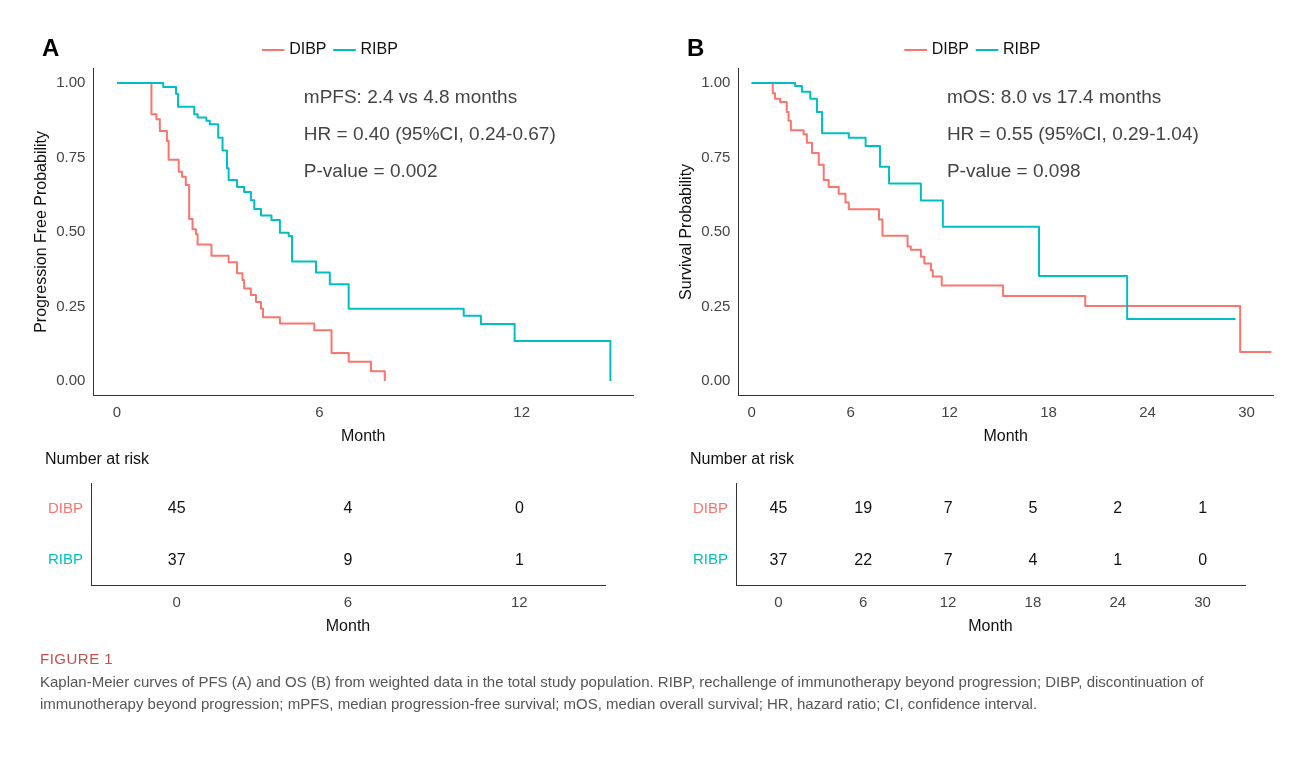 This screenshot has width=1290, height=765. Describe the element at coordinates (686, 231) in the screenshot. I see `y-axis-title: Survival Probability` at that location.